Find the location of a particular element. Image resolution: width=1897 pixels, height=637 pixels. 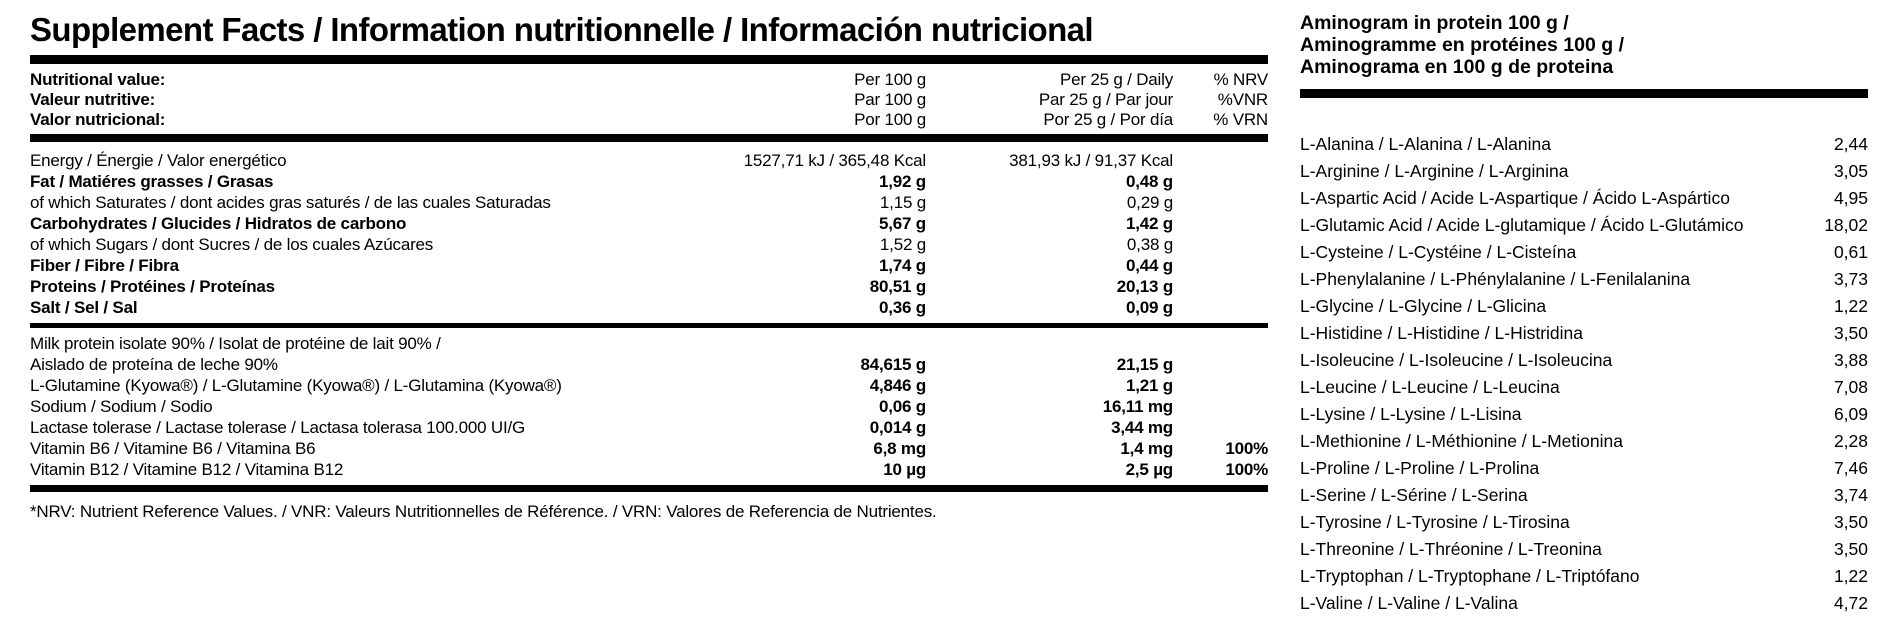

aminogram-divider is located at coordinates (1584, 93).